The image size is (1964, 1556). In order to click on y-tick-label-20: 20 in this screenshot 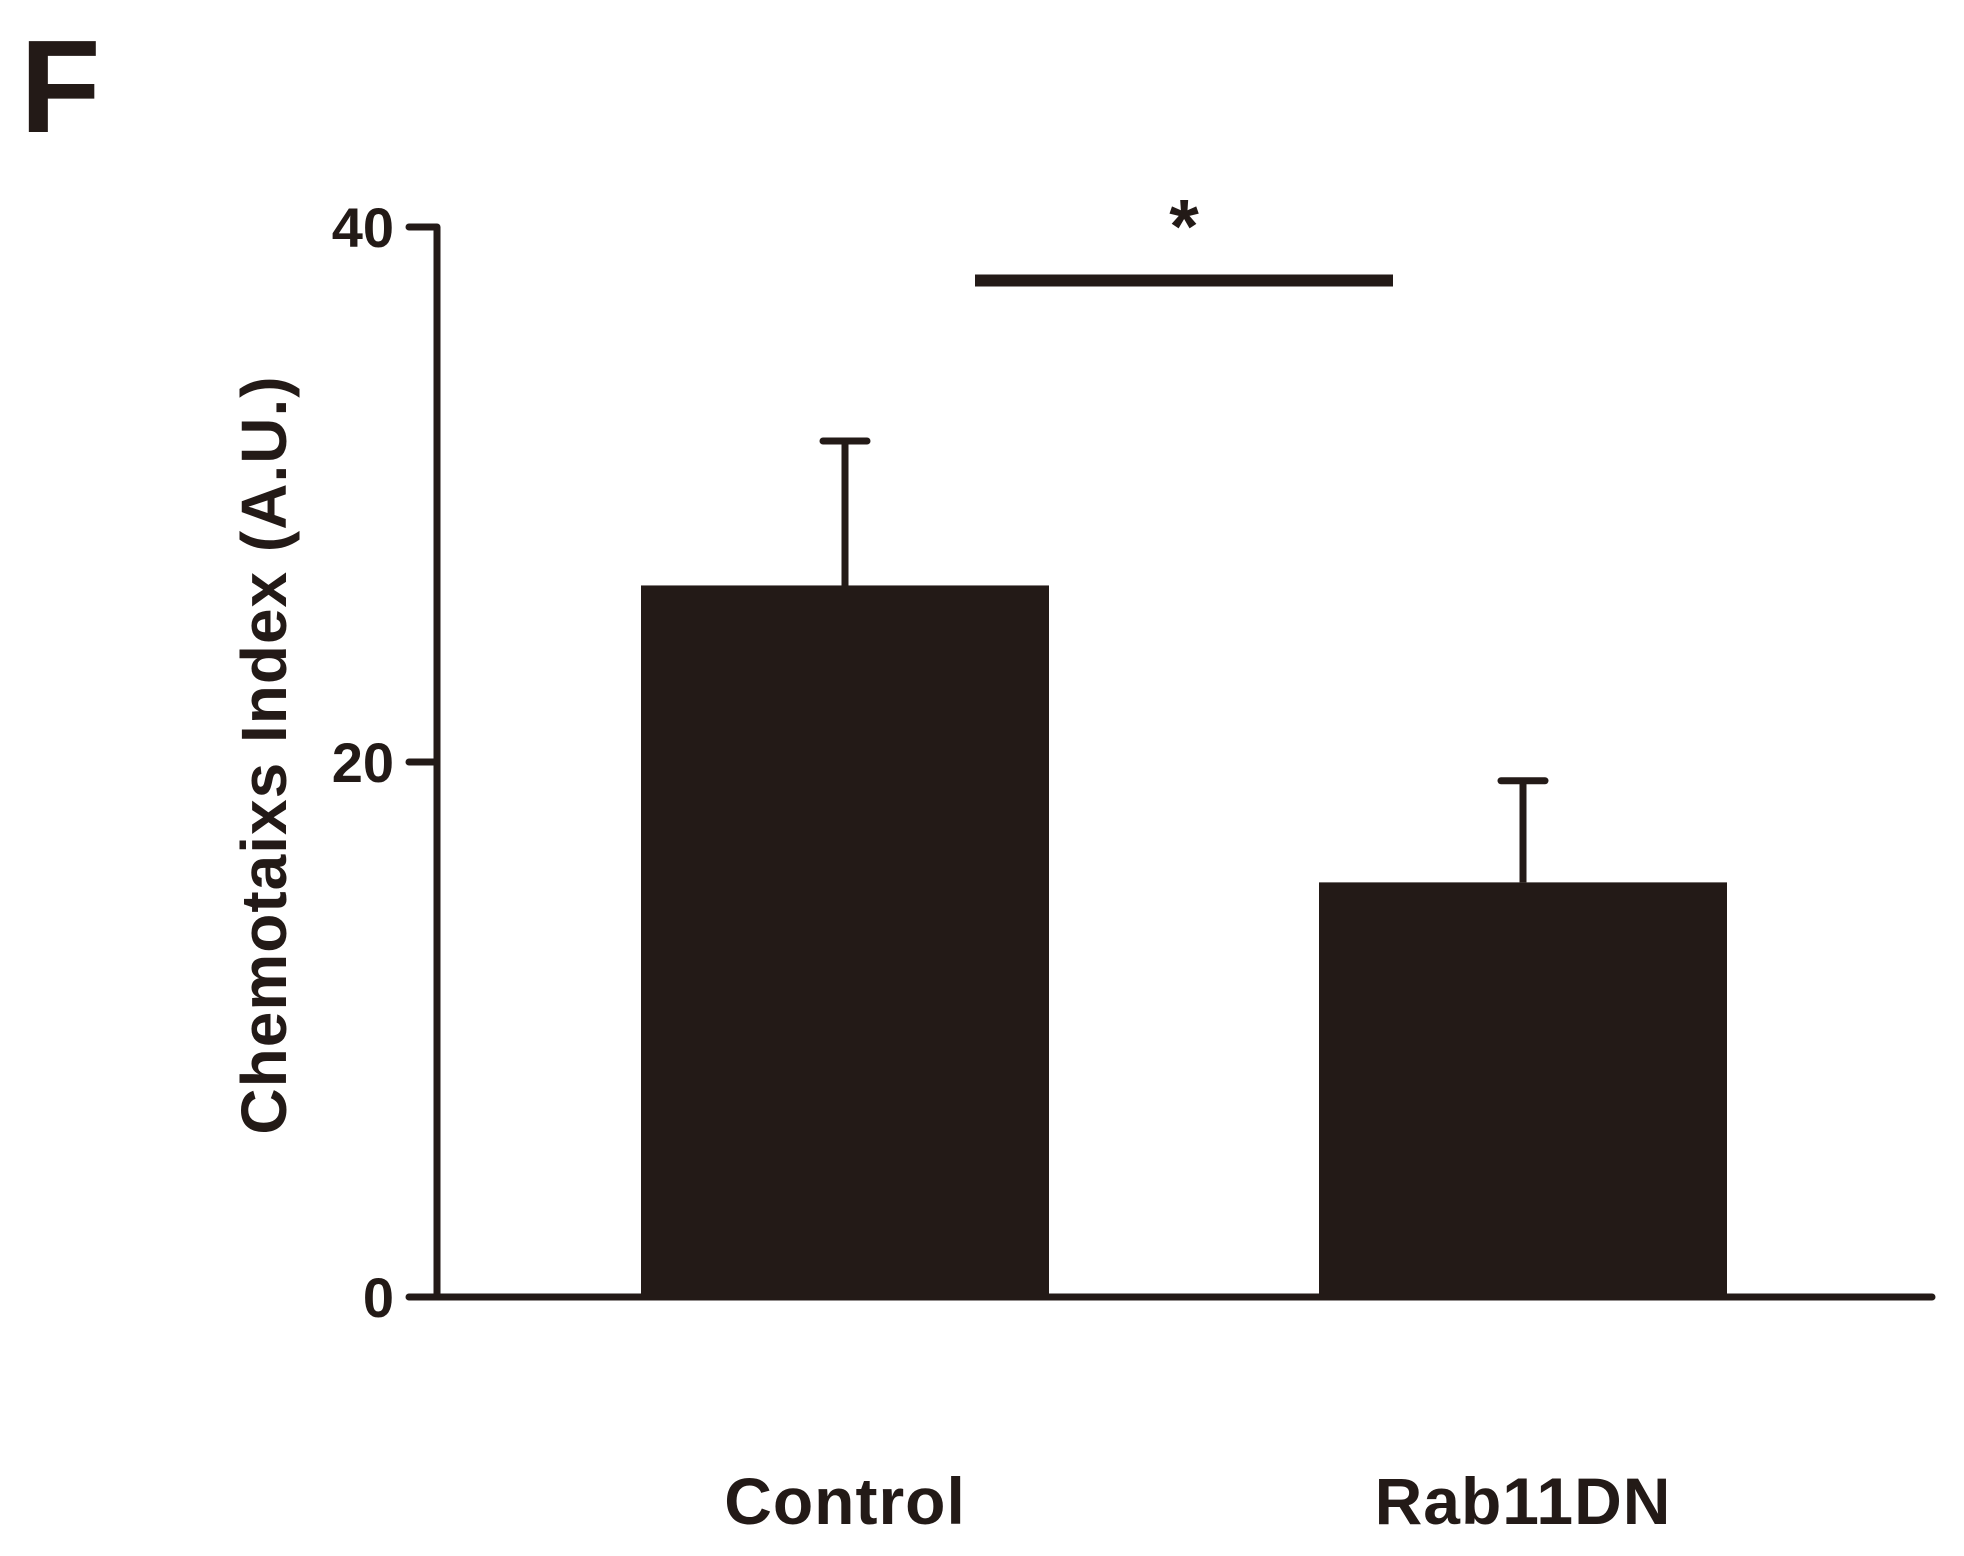, I will do `click(363, 762)`.